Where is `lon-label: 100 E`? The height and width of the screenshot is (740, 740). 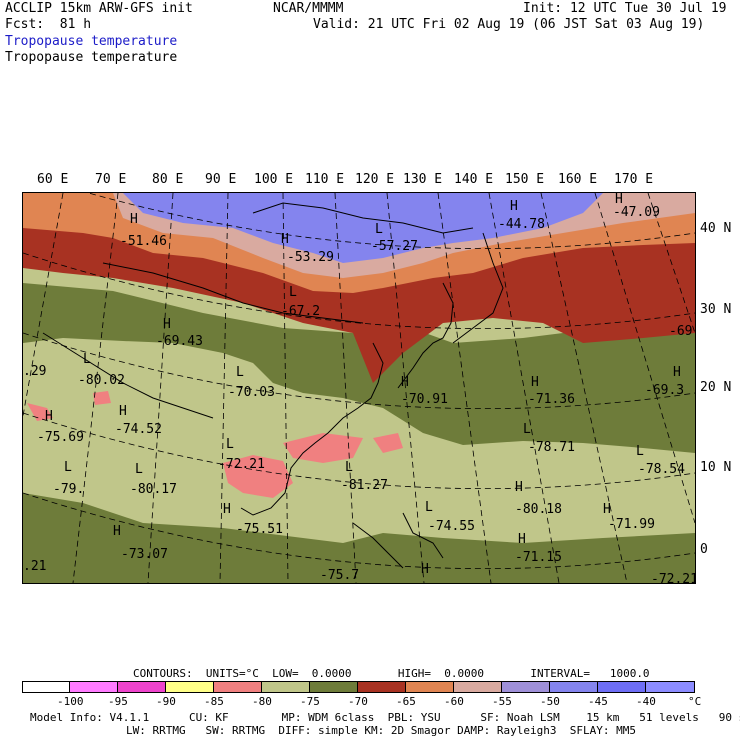 lon-label: 100 E is located at coordinates (274, 179).